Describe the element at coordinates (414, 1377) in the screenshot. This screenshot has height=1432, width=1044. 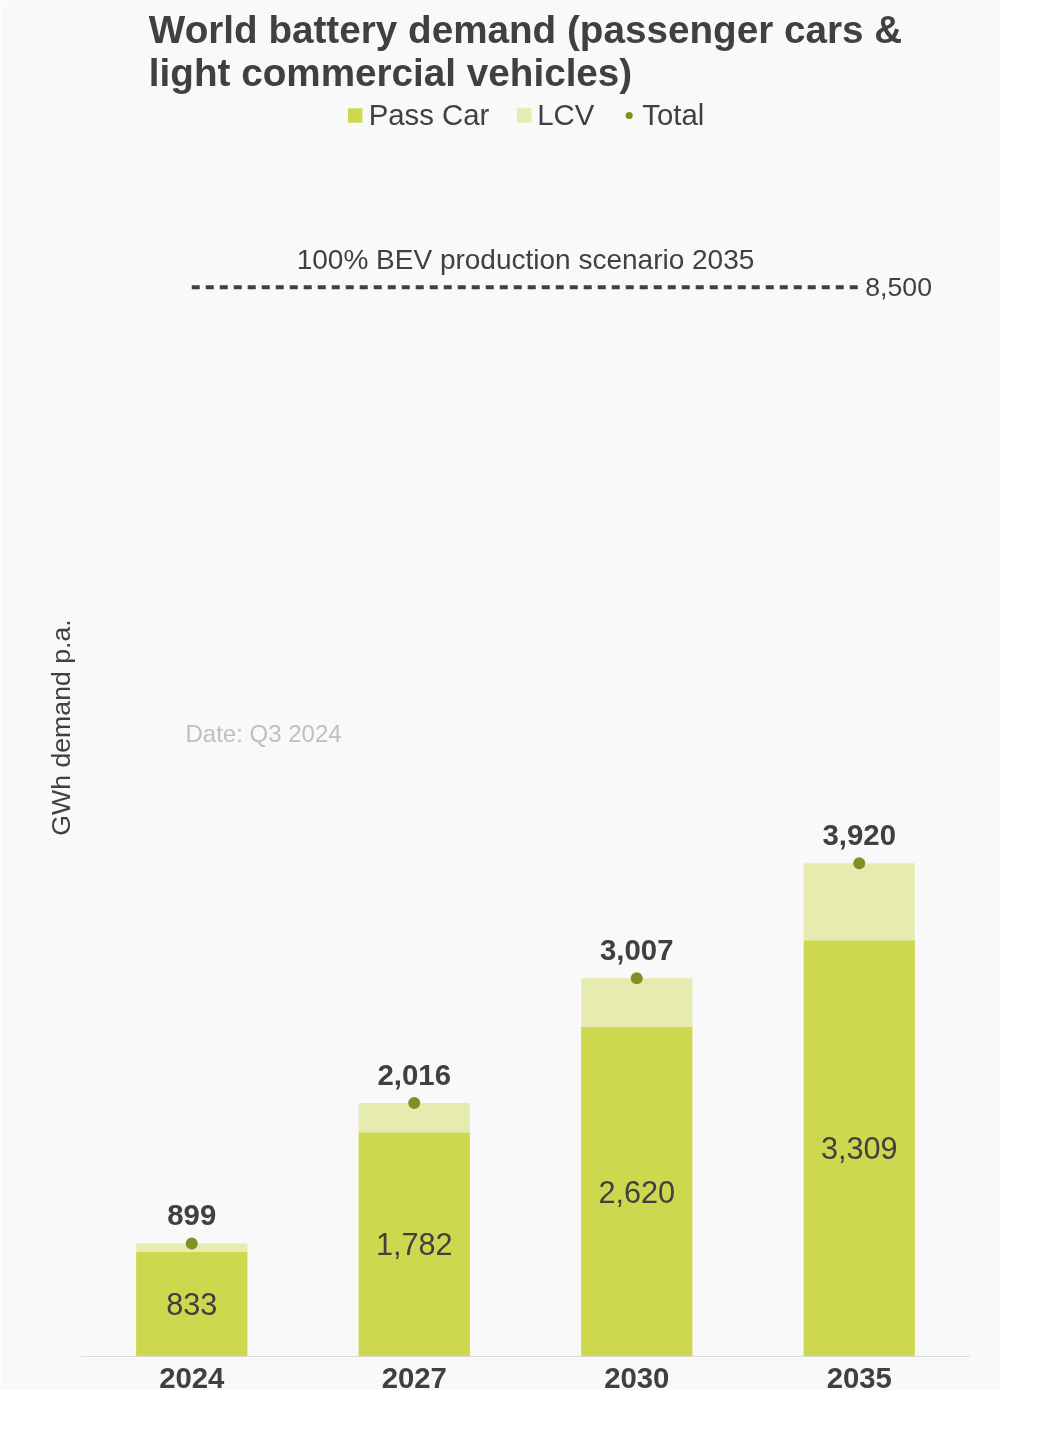
I see `x-tick-label: 2027` at that location.